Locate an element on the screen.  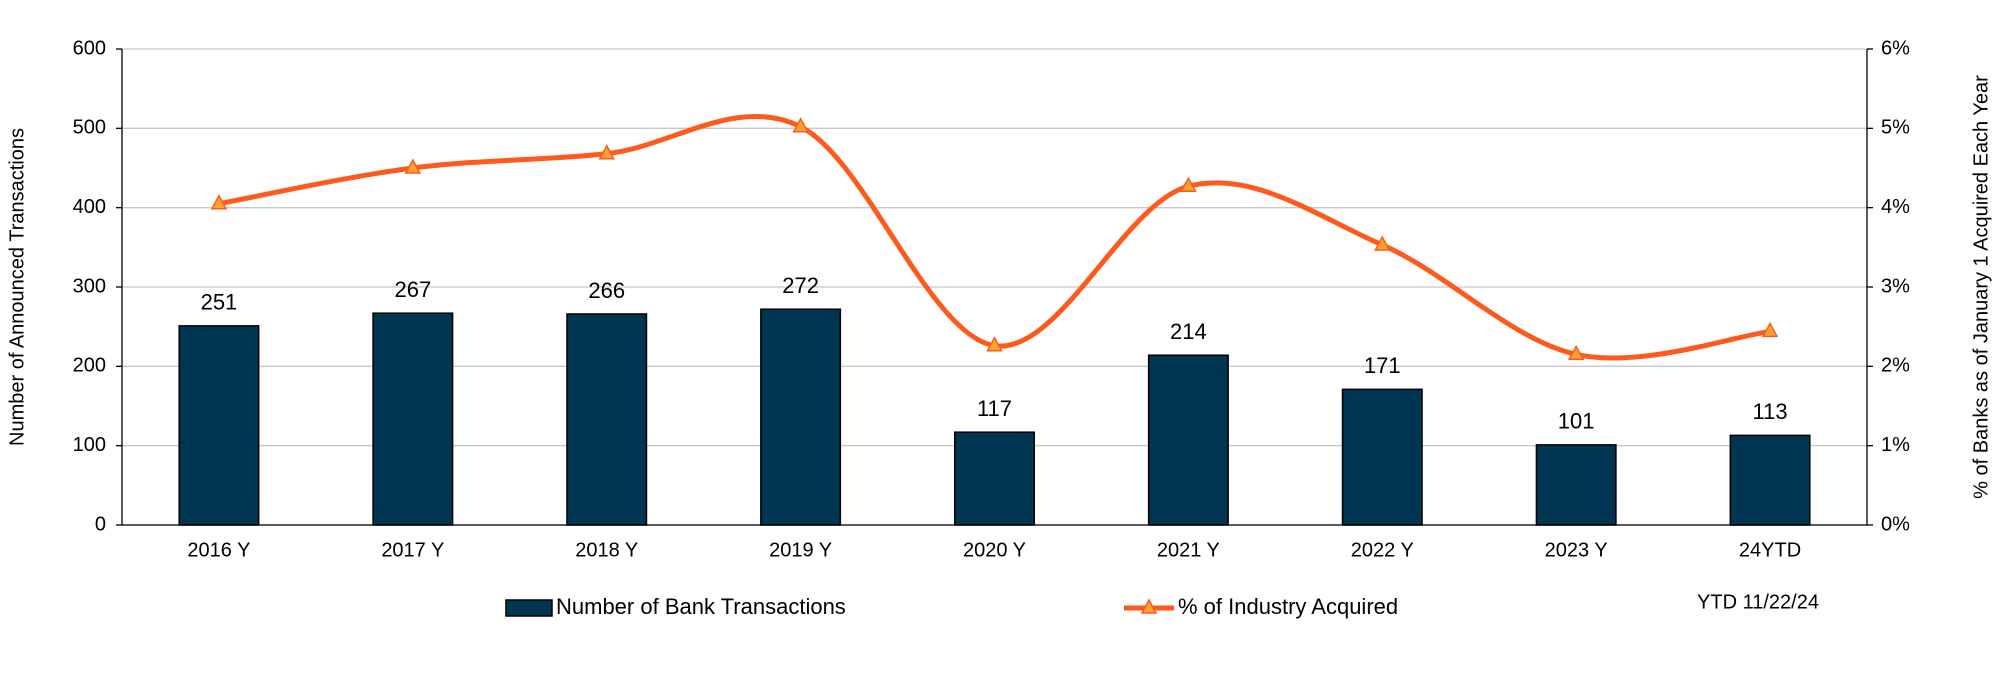
y2-tick-label: 4% is located at coordinates (1895, 207).